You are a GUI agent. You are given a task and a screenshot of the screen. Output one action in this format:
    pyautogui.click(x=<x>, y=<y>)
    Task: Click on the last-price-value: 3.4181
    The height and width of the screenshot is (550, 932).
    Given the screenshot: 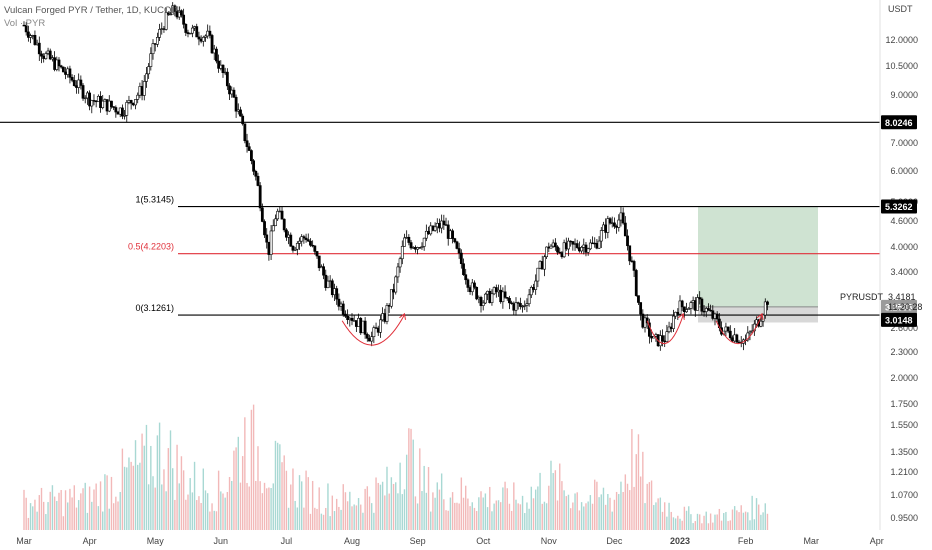 What is the action you would take?
    pyautogui.click(x=902, y=297)
    